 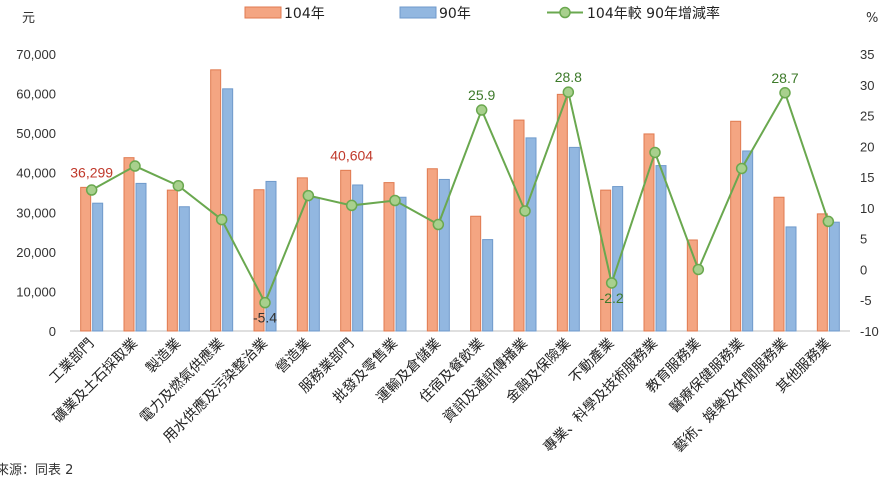 I want to click on data-label: 28.7, so click(x=784, y=78).